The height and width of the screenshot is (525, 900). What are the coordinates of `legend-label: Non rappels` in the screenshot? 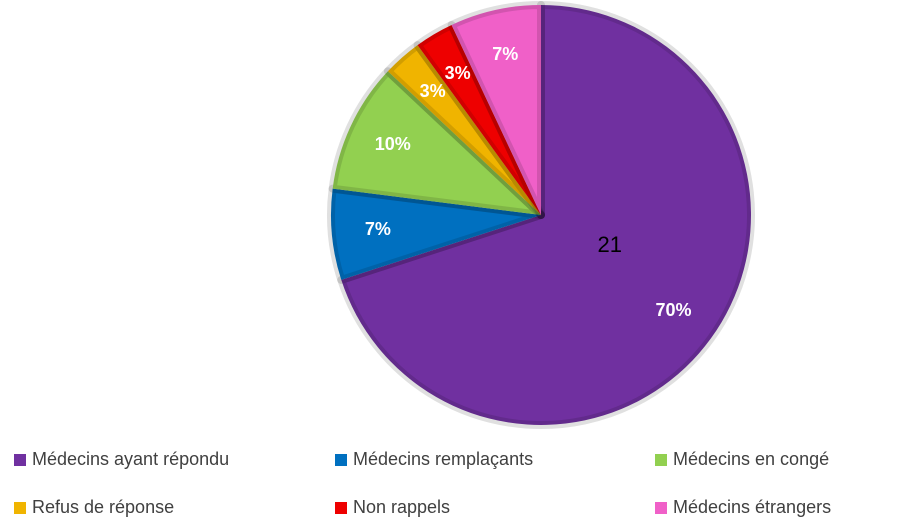 It's located at (401, 507).